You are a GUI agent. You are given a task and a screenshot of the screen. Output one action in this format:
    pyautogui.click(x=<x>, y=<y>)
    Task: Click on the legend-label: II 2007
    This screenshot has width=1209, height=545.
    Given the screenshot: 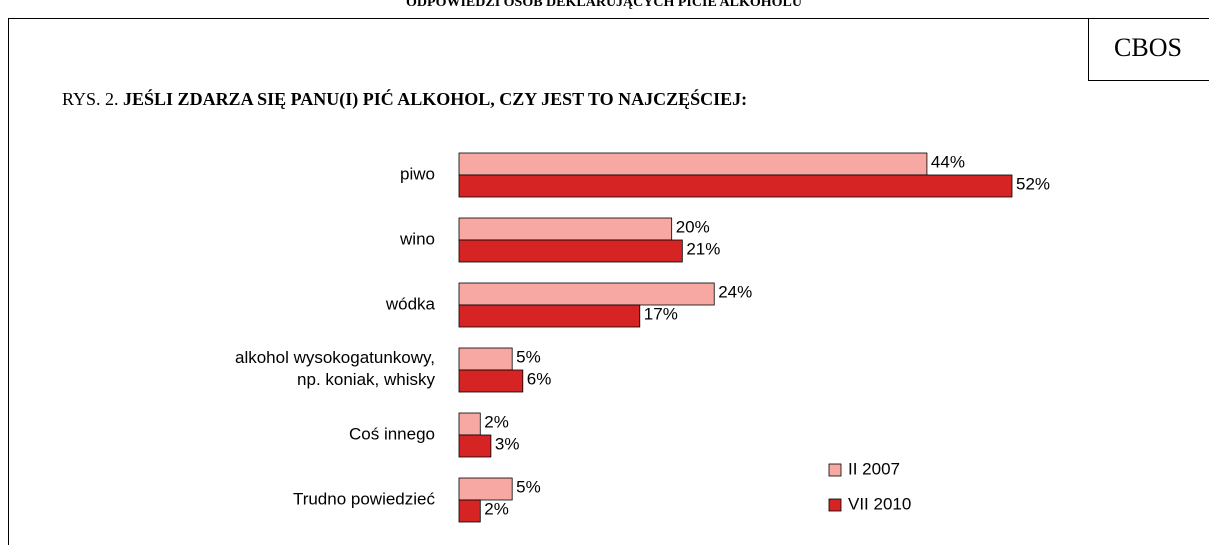 What is the action you would take?
    pyautogui.click(x=874, y=468)
    